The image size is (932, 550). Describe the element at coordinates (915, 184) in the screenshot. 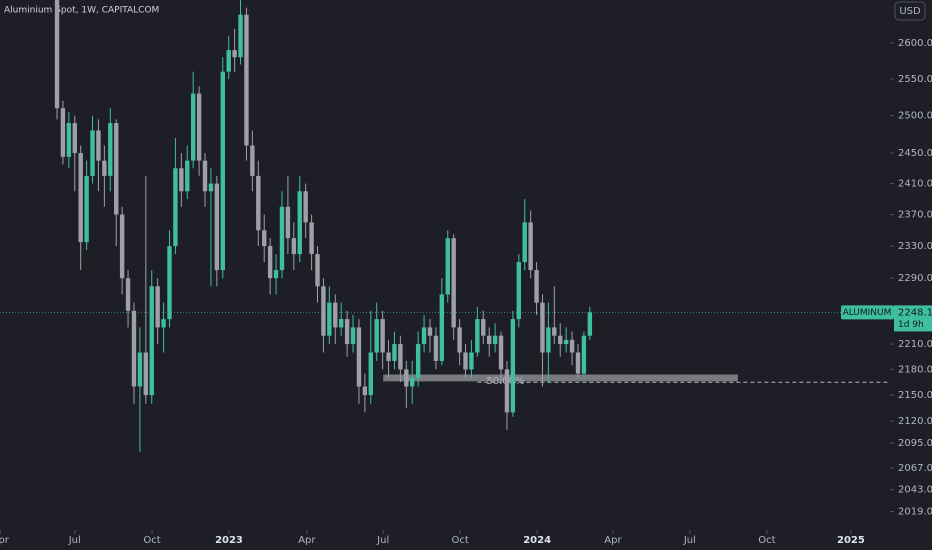

I see `y-tick-label: 2410.0` at that location.